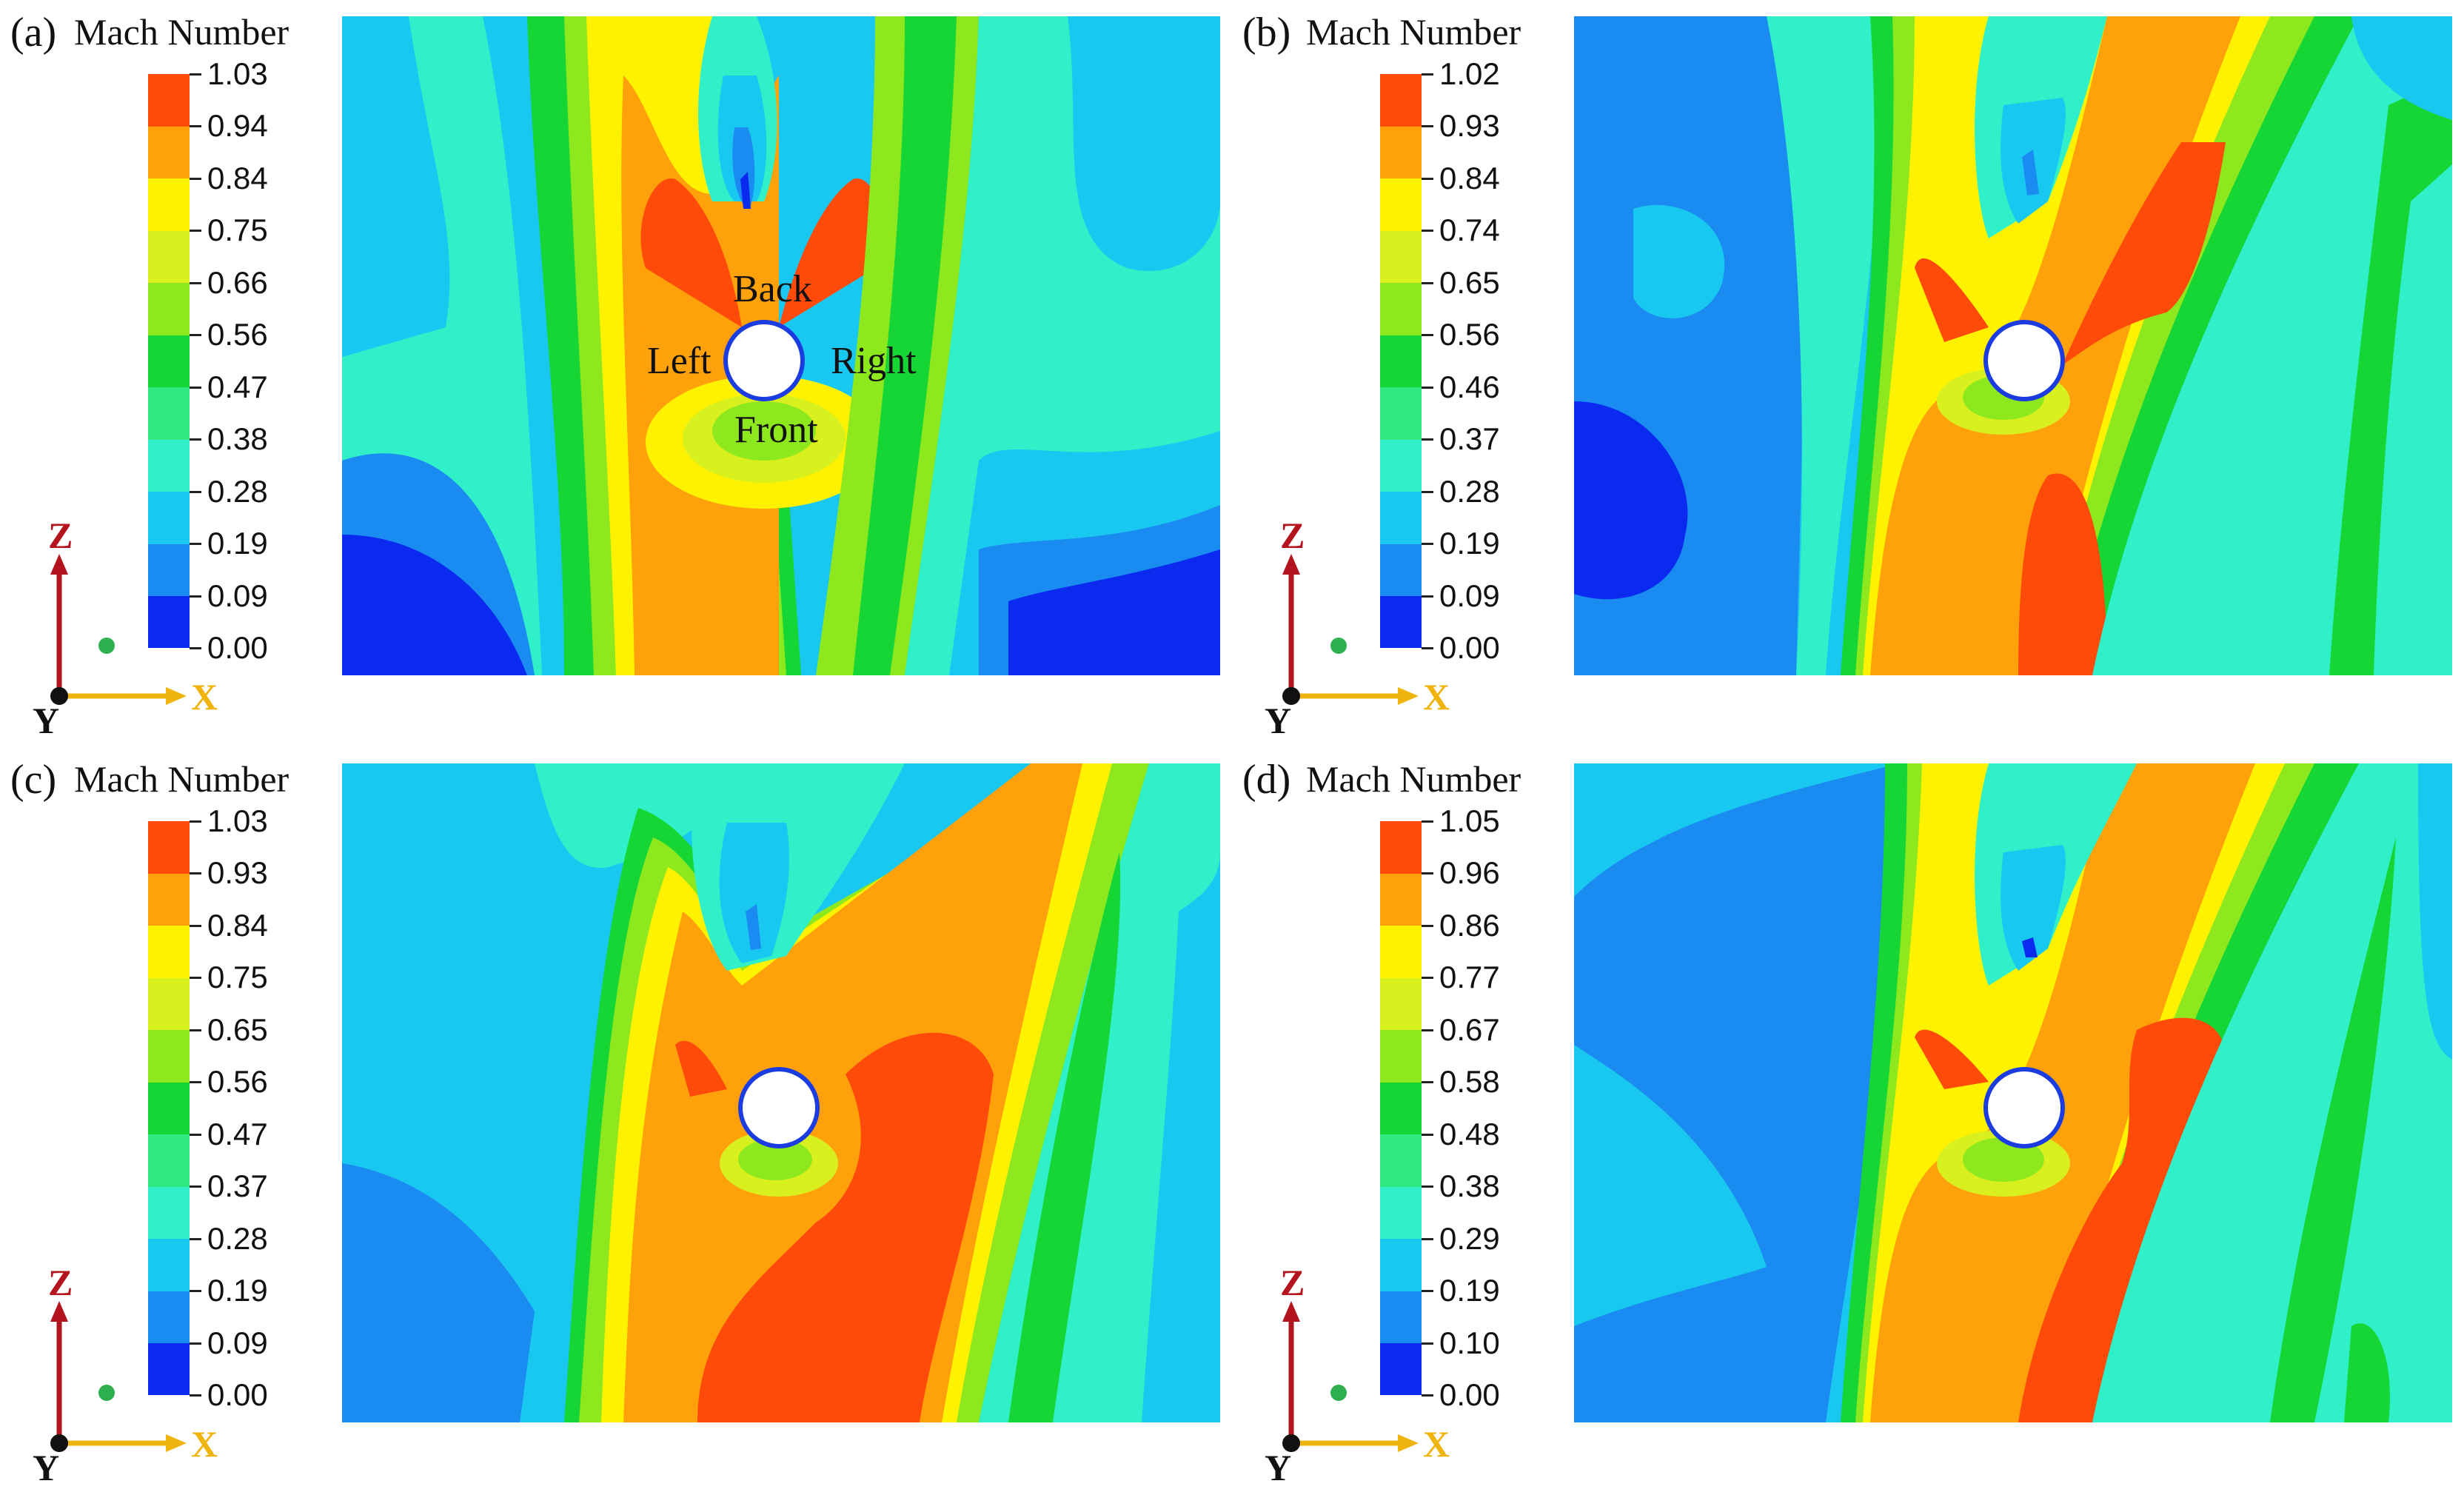  Describe the element at coordinates (1266, 33) in the screenshot. I see `panel-label: (b)` at that location.